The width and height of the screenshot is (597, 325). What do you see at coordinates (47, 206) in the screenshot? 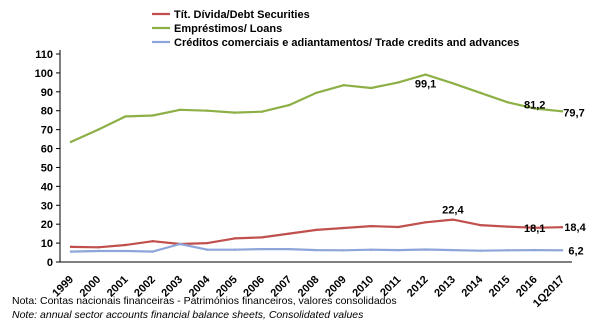
I see `y-tick-label: 30` at bounding box center [47, 206].